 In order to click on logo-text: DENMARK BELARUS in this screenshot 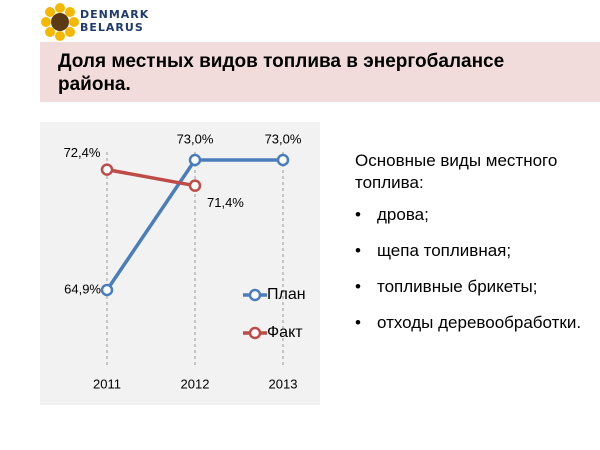, I will do `click(114, 21)`.